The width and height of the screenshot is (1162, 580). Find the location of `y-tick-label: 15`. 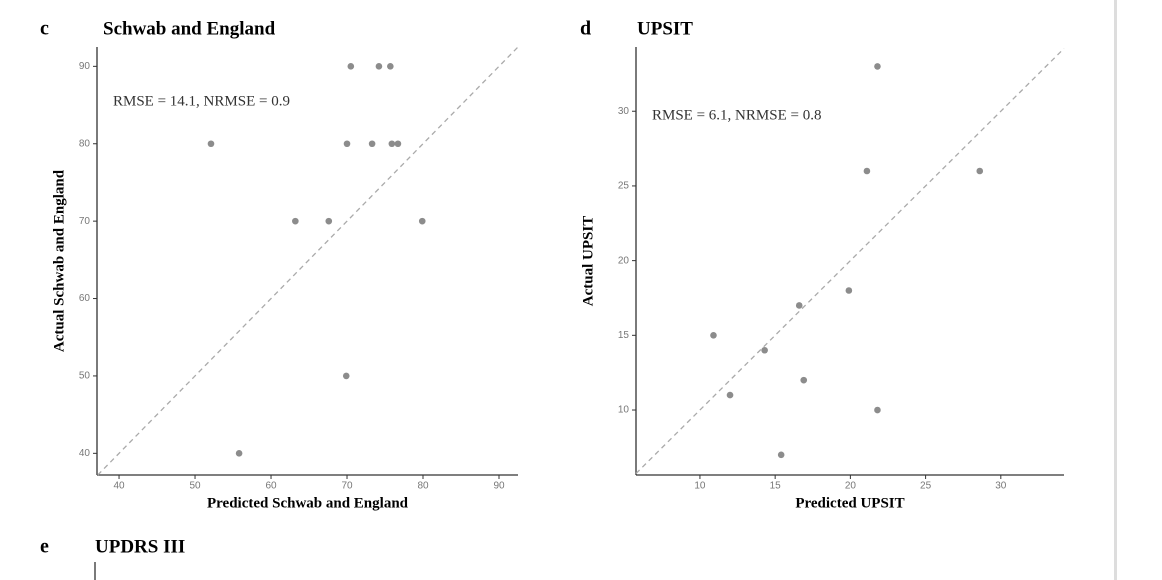

y-tick-label: 15 is located at coordinates (624, 335).